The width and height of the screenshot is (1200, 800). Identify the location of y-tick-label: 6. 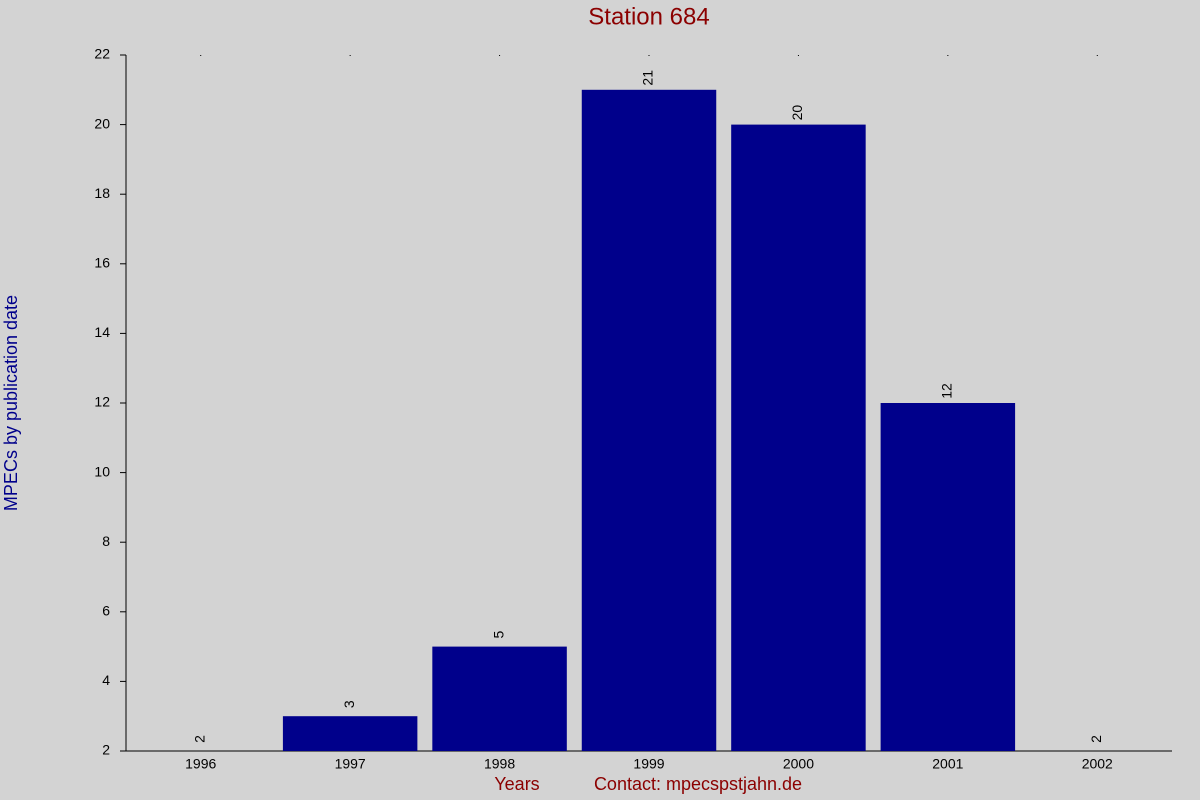
(106, 611).